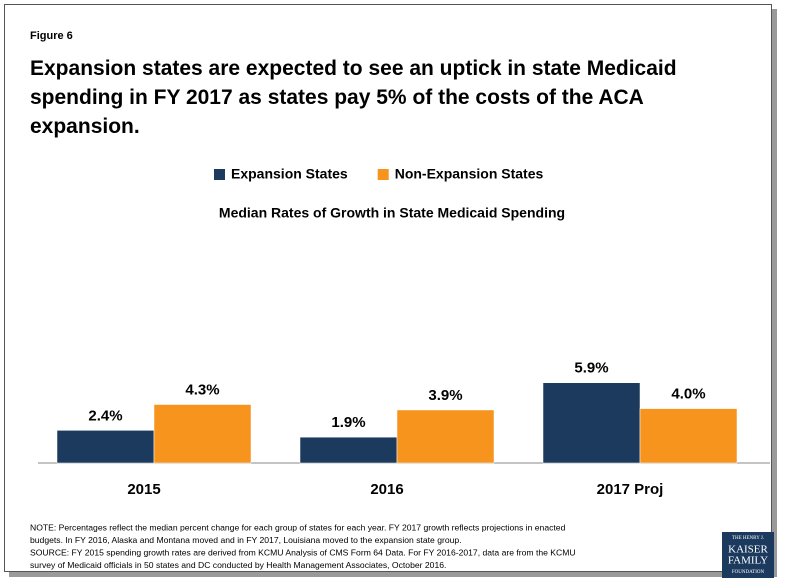 This screenshot has width=785, height=582. I want to click on value-label: 1.9%, so click(348, 422).